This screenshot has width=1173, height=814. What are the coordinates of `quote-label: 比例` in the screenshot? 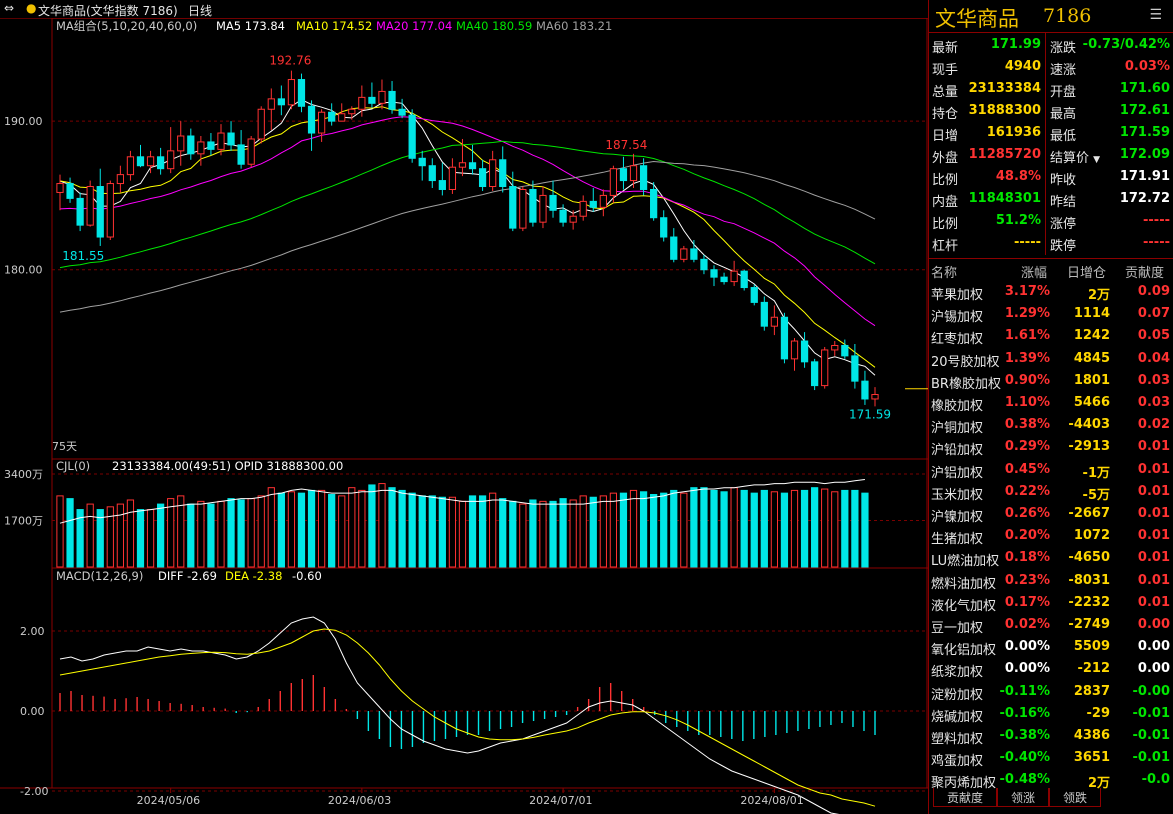 It's located at (945, 180).